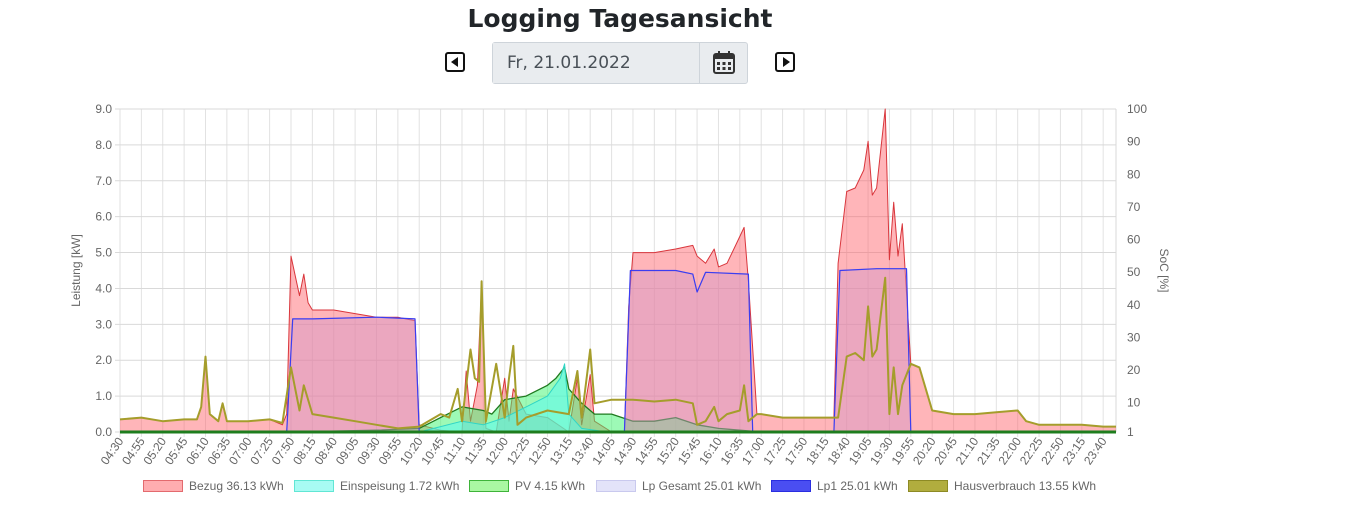 Image resolution: width=1346 pixels, height=514 pixels. I want to click on legend-swatch-lp1, so click(791, 486).